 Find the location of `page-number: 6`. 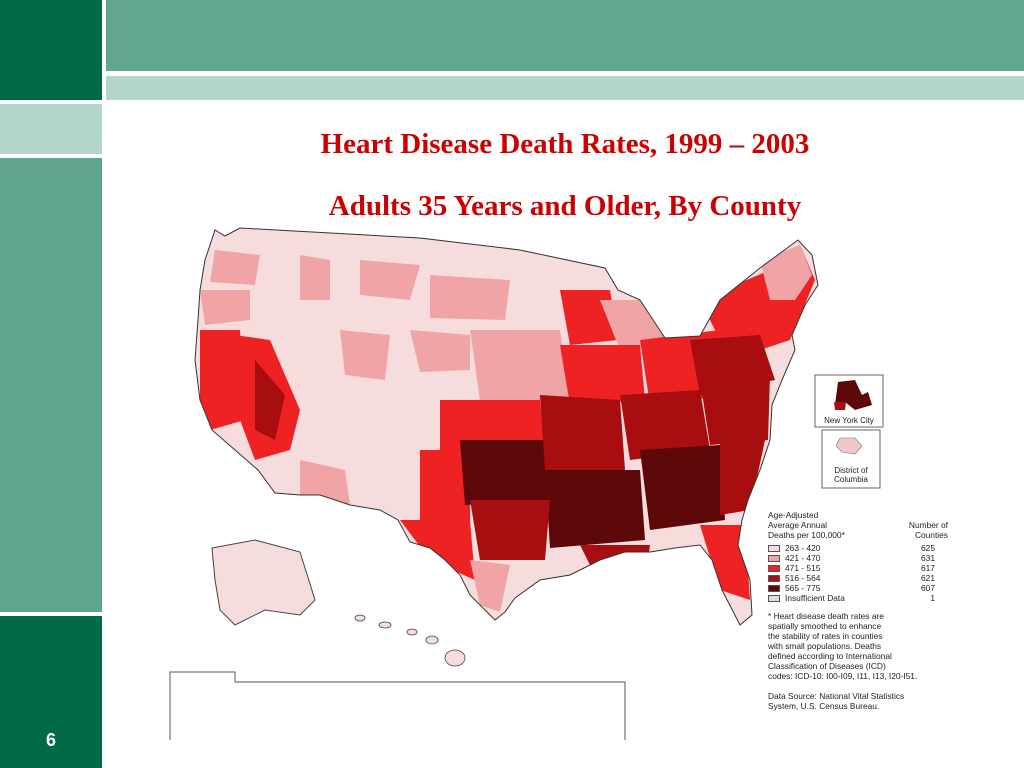

page-number: 6 is located at coordinates (50, 739).